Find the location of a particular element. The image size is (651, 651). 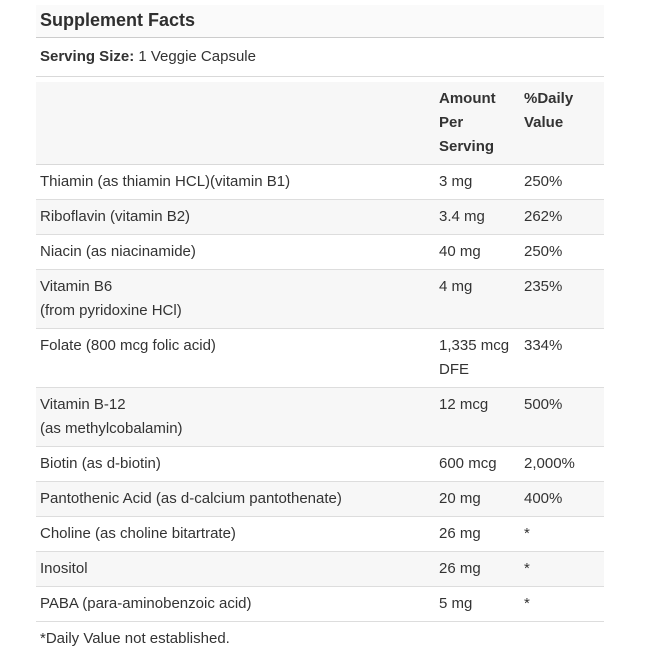

amount-column-header: Amount Per Serving is located at coordinates (481, 123).